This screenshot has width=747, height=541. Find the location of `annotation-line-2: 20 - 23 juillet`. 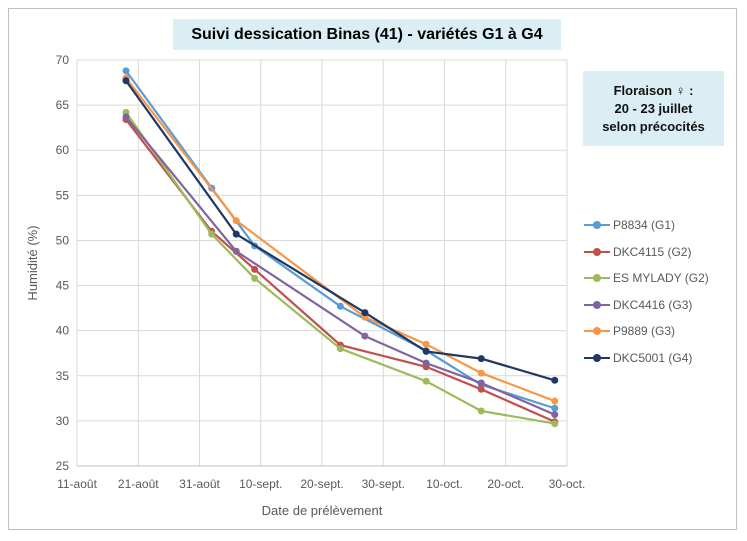

annotation-line-2: 20 - 23 juillet is located at coordinates (653, 108).